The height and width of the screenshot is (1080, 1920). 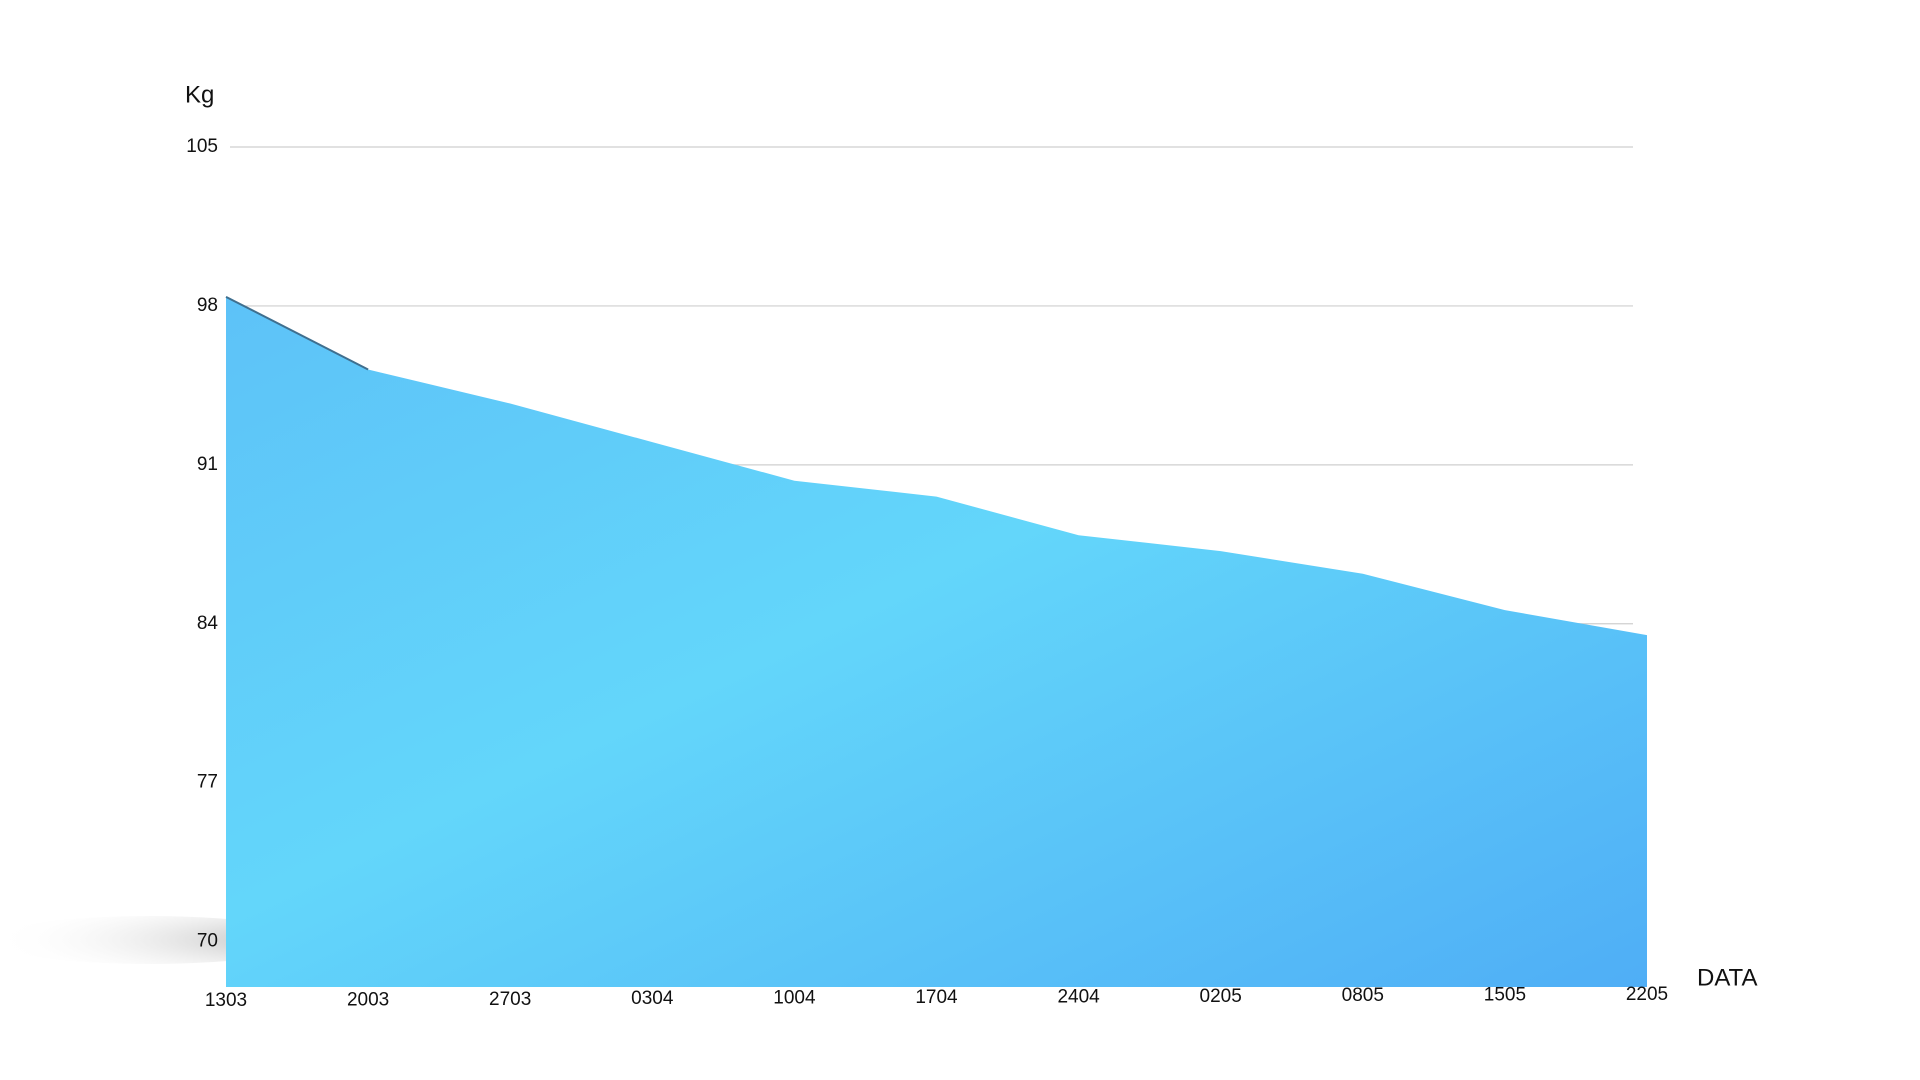 I want to click on y-tick-label: 105, so click(x=202, y=146).